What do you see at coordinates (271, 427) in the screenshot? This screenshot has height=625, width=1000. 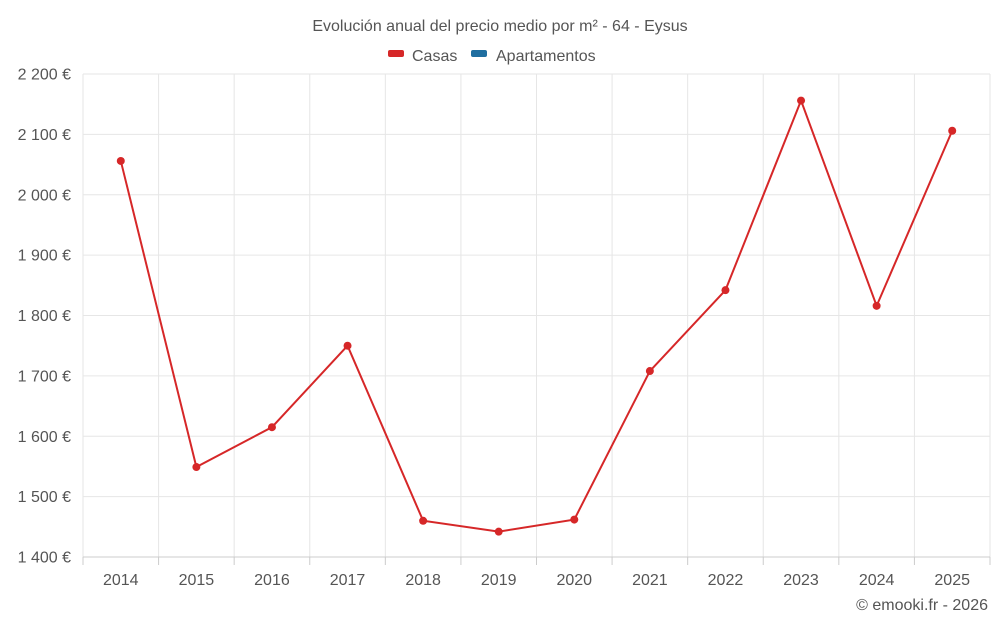 I see `data-point-casas-2016` at bounding box center [271, 427].